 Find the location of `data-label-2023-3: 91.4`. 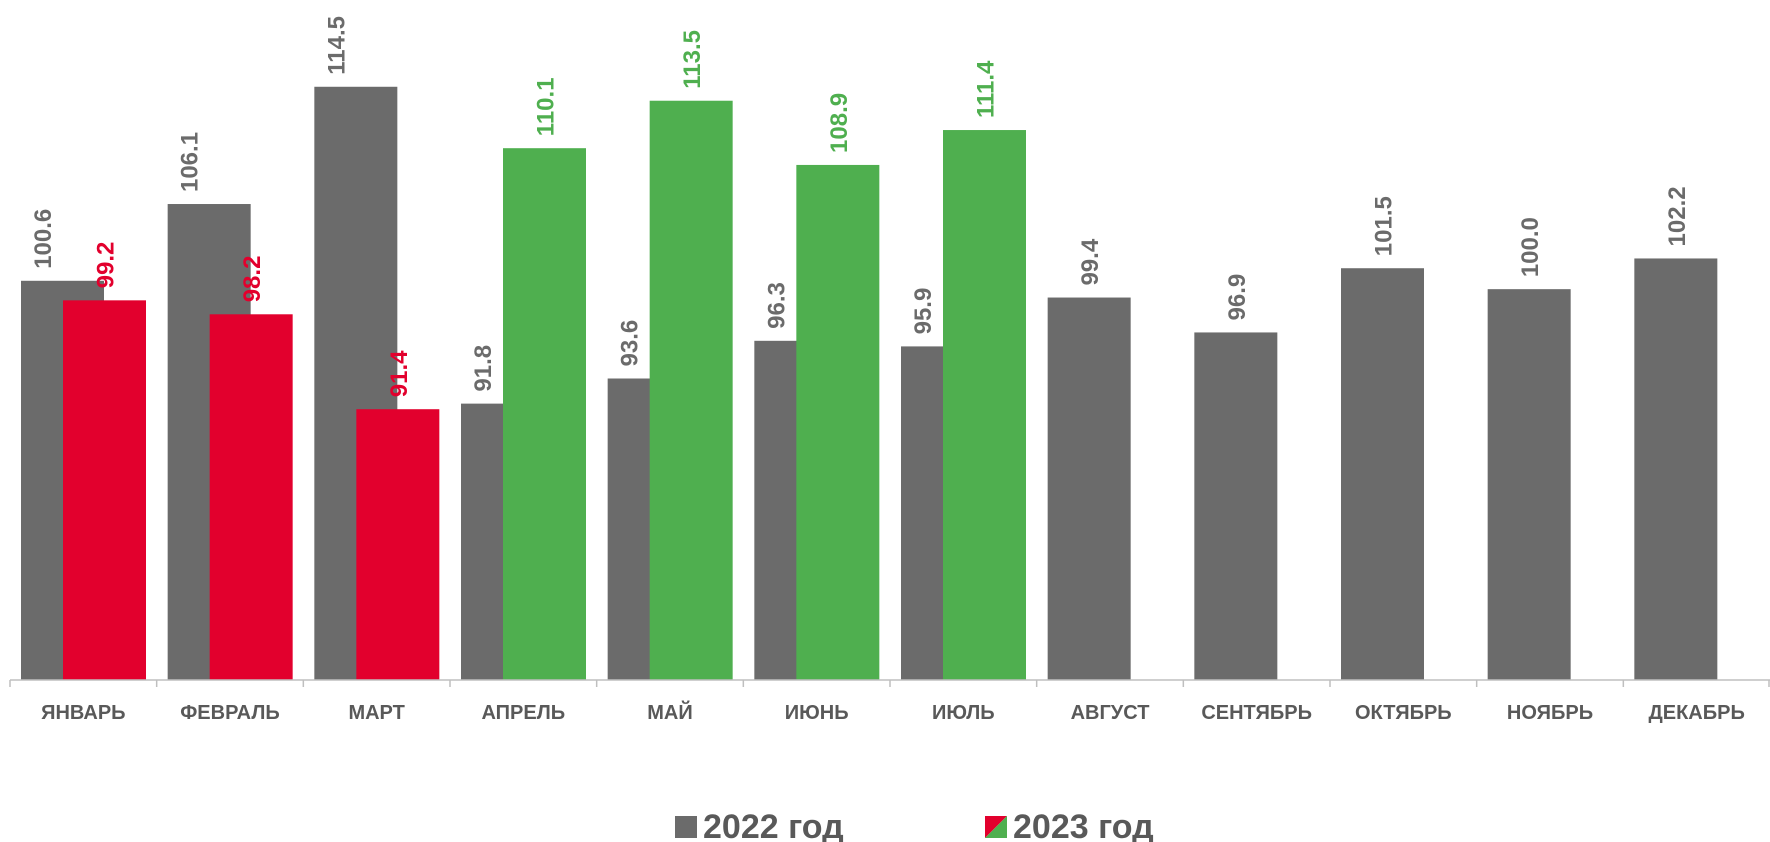

data-label-2023-3: 91.4 is located at coordinates (399, 373).